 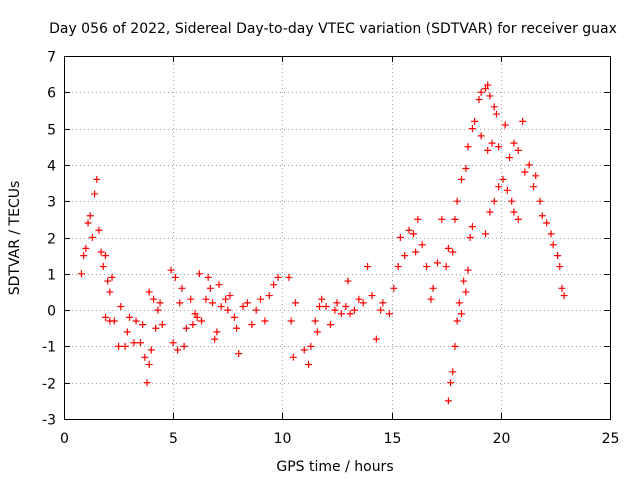 I want to click on x-tick-label: 5, so click(x=173, y=439).